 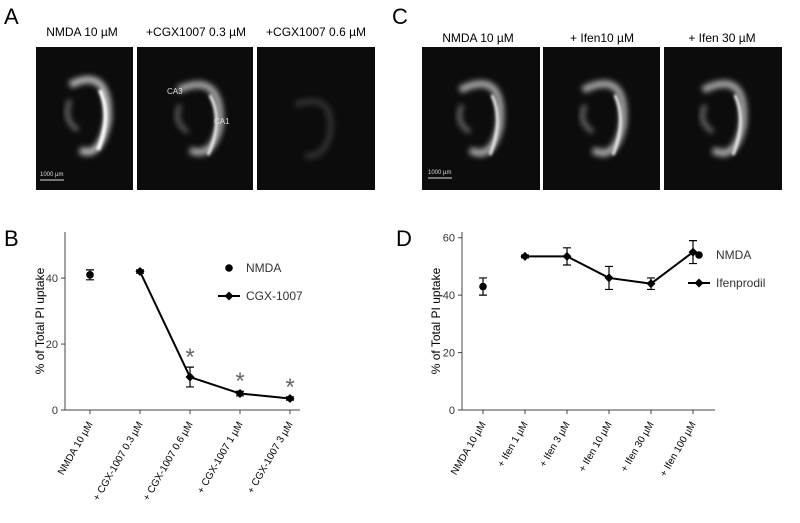 What do you see at coordinates (222, 121) in the screenshot?
I see `region-label: CA1` at bounding box center [222, 121].